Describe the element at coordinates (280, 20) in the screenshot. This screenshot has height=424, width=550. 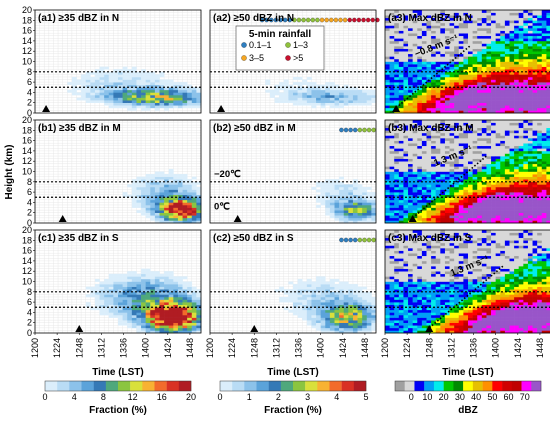
I see `rainfall-dot` at that location.